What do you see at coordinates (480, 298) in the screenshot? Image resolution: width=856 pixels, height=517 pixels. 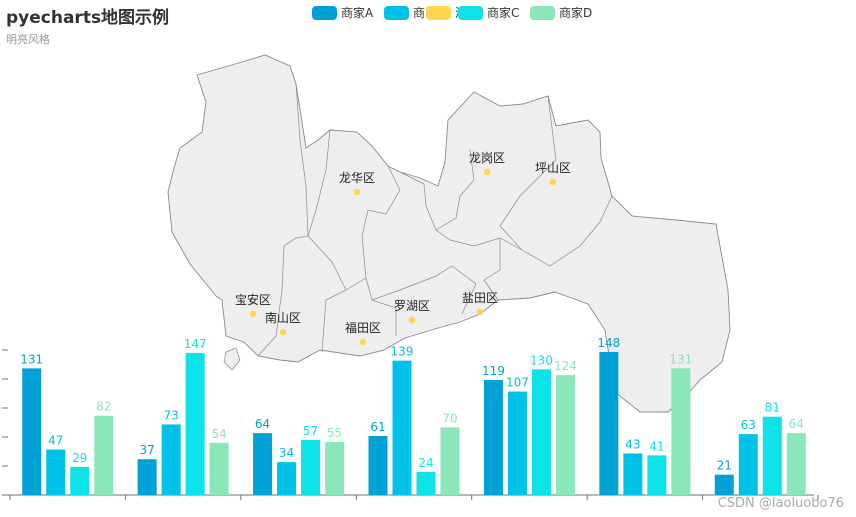 I see `district-label: 盐田区` at bounding box center [480, 298].